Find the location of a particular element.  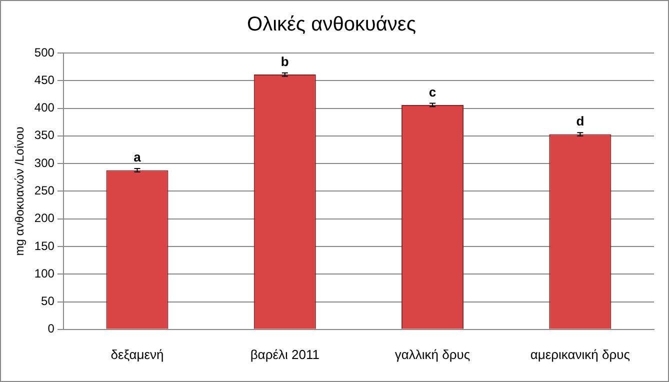

y-axis-title: mg ανθοκυανών /Lοίνου is located at coordinates (19, 191).